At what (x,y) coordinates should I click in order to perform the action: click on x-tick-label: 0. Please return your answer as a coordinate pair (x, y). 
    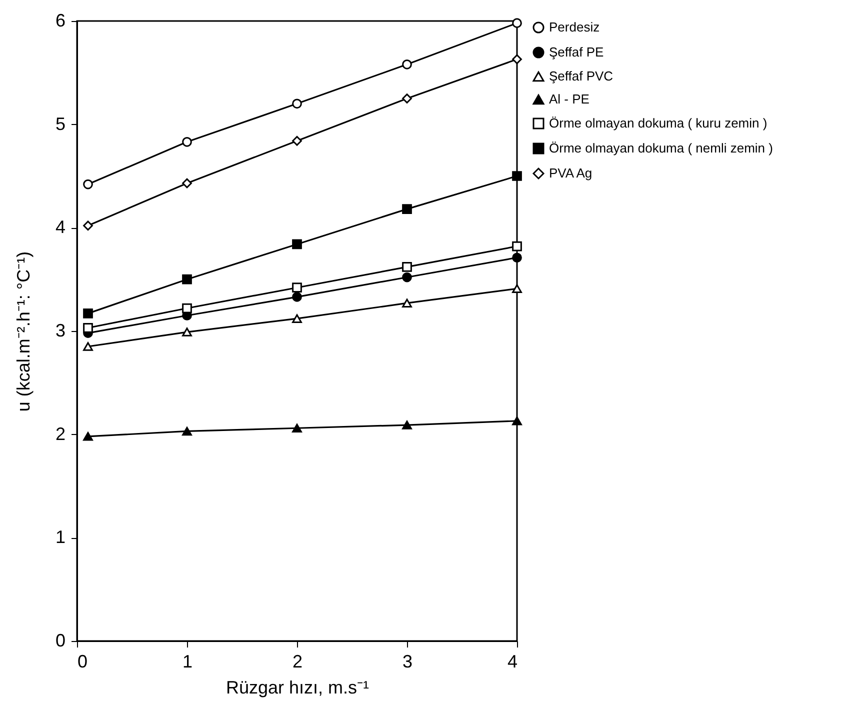
    Looking at the image, I should click on (83, 662).